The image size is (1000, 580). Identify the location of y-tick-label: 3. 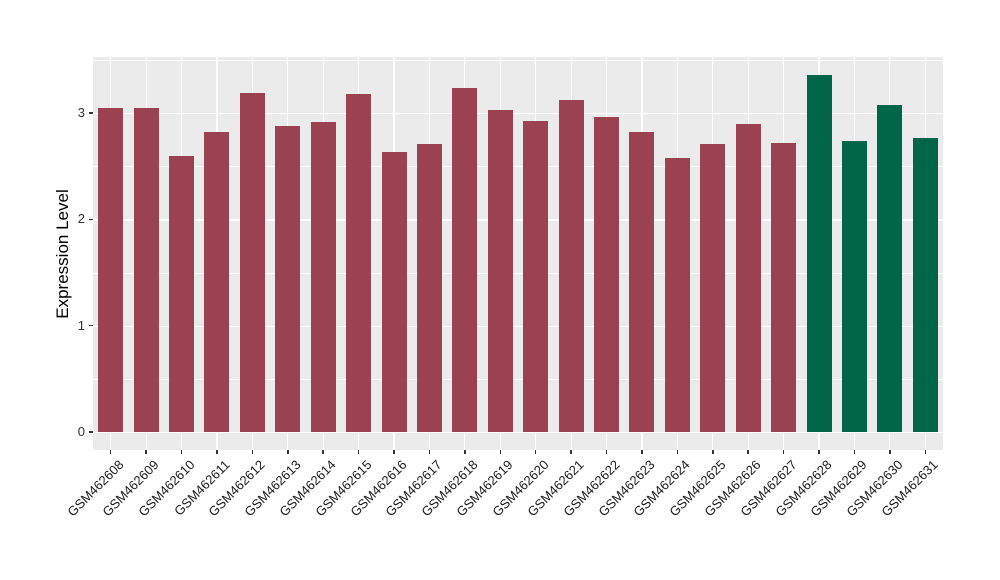
(81, 113).